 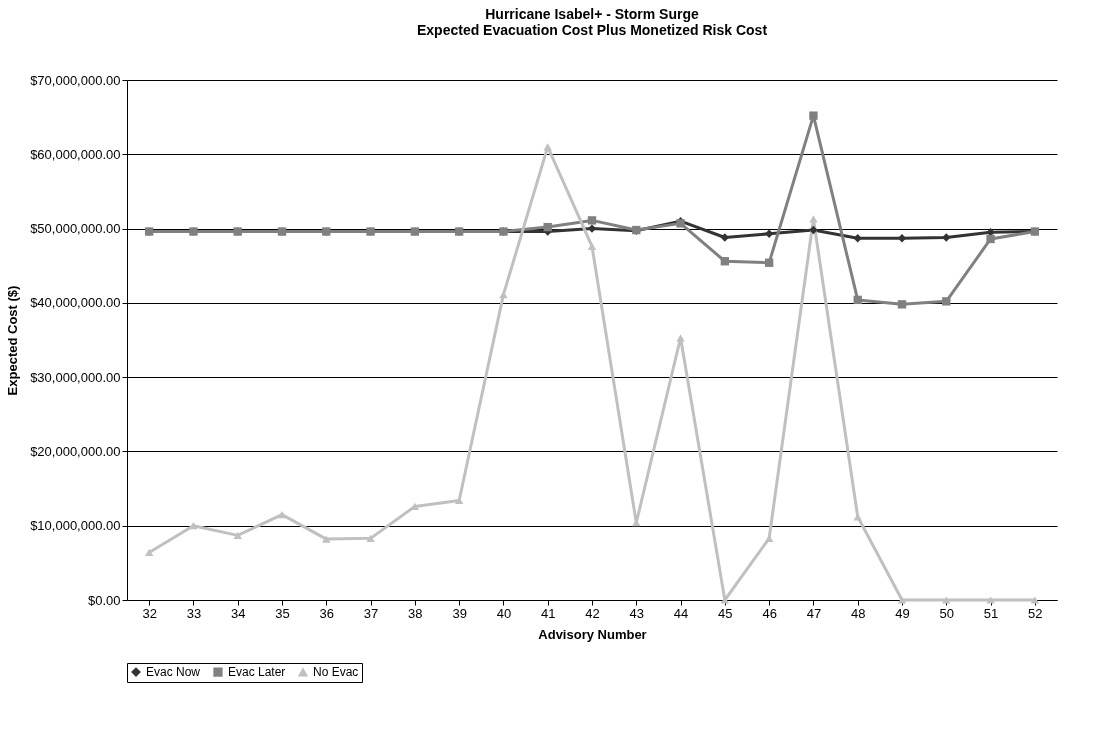 What do you see at coordinates (194, 613) in the screenshot?
I see `x-tick-label: 33` at bounding box center [194, 613].